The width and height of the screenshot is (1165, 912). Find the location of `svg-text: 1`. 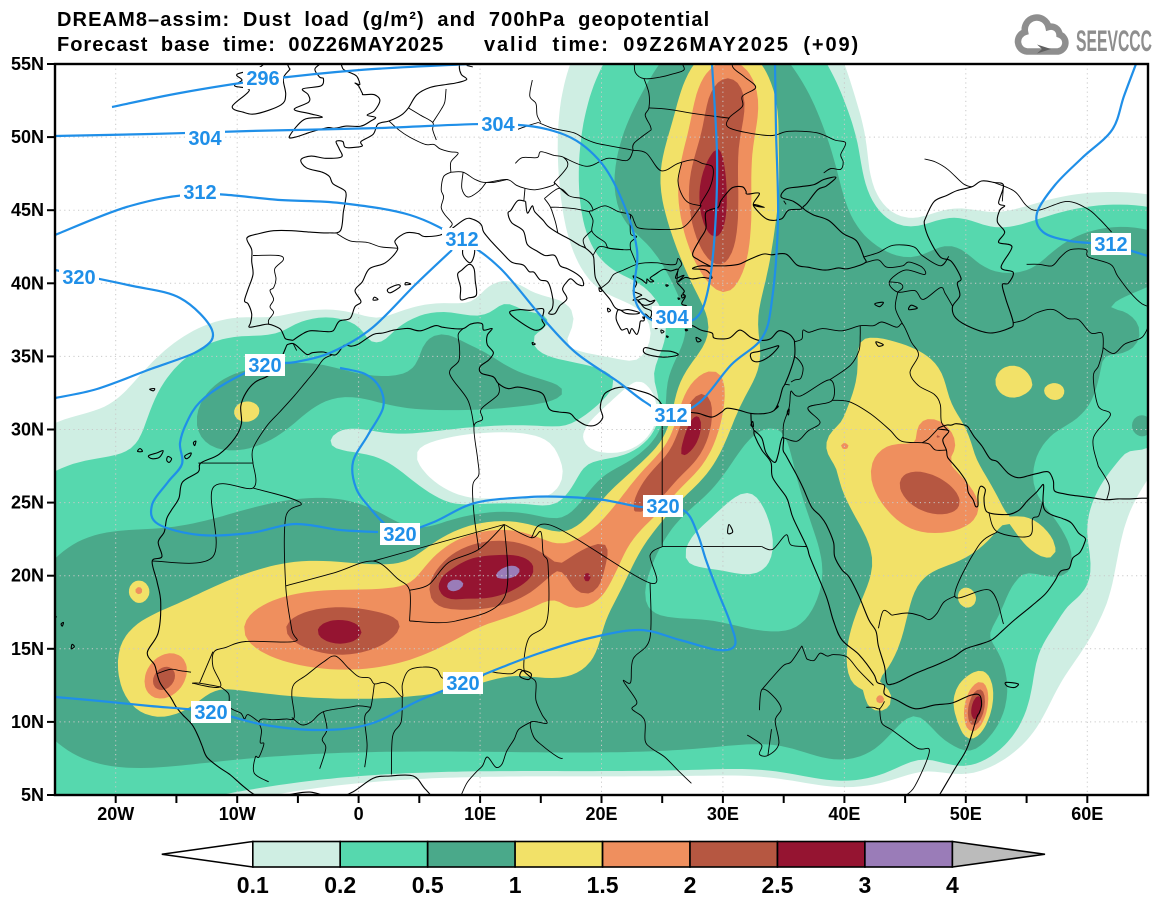

svg-text: 1 is located at coordinates (515, 885).